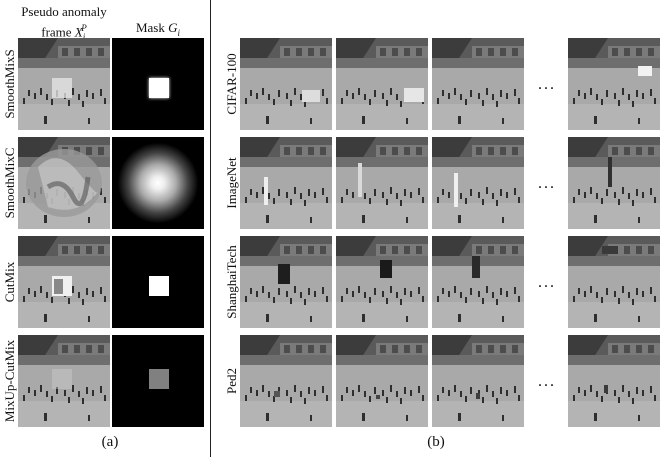  Describe the element at coordinates (9, 282) in the screenshot. I see `row-label-cutmix: CutMix` at that location.